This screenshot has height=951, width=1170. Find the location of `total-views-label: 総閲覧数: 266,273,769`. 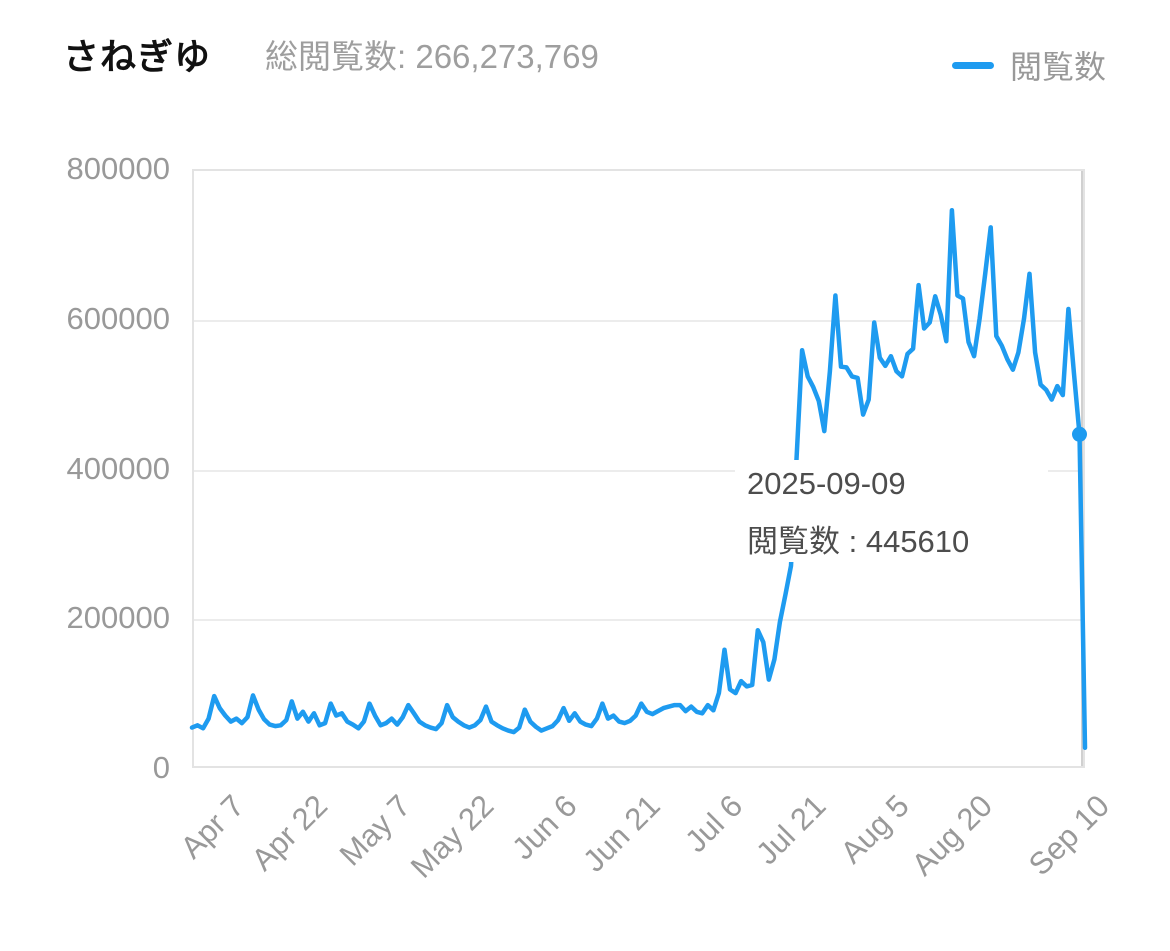

total-views-label: 総閲覧数: 266,273,769 is located at coordinates (432, 56).